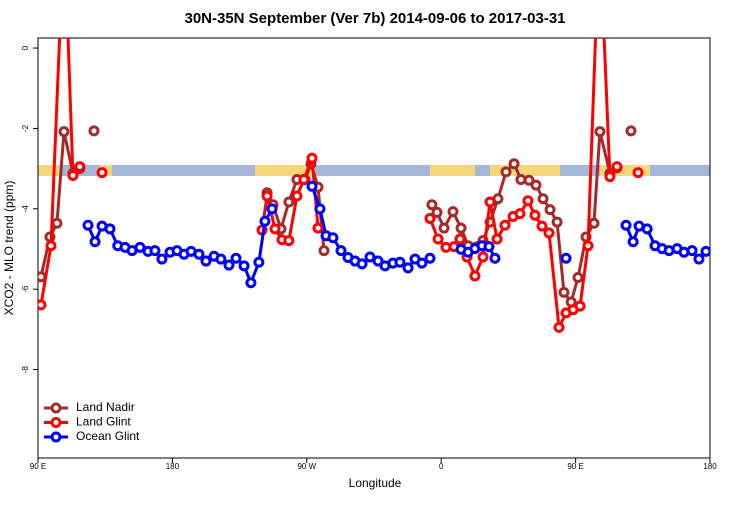 This screenshot has width=750, height=505. I want to click on y-tick-label: -8, so click(25, 369).